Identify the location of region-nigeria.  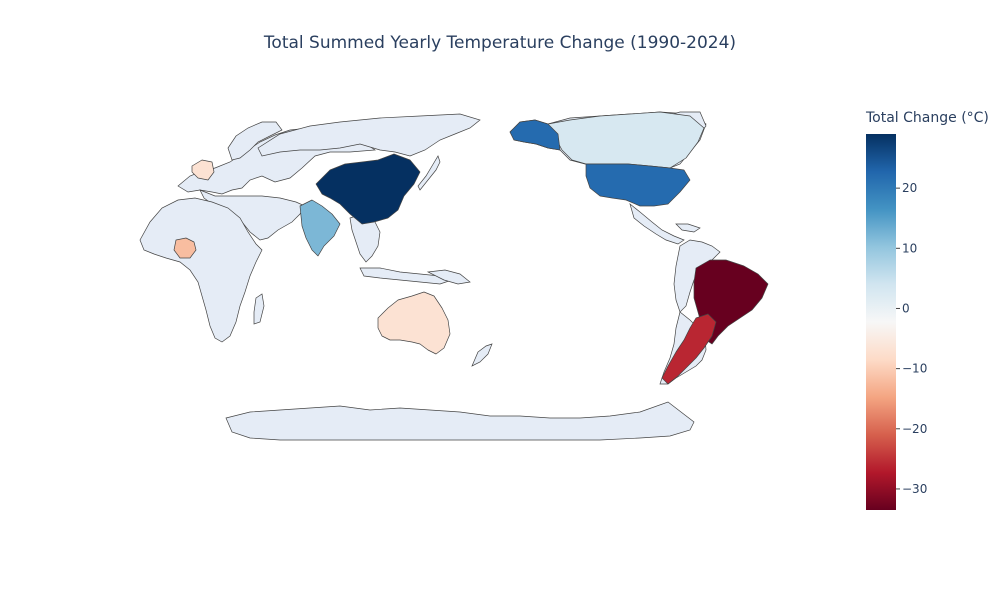
(185, 248).